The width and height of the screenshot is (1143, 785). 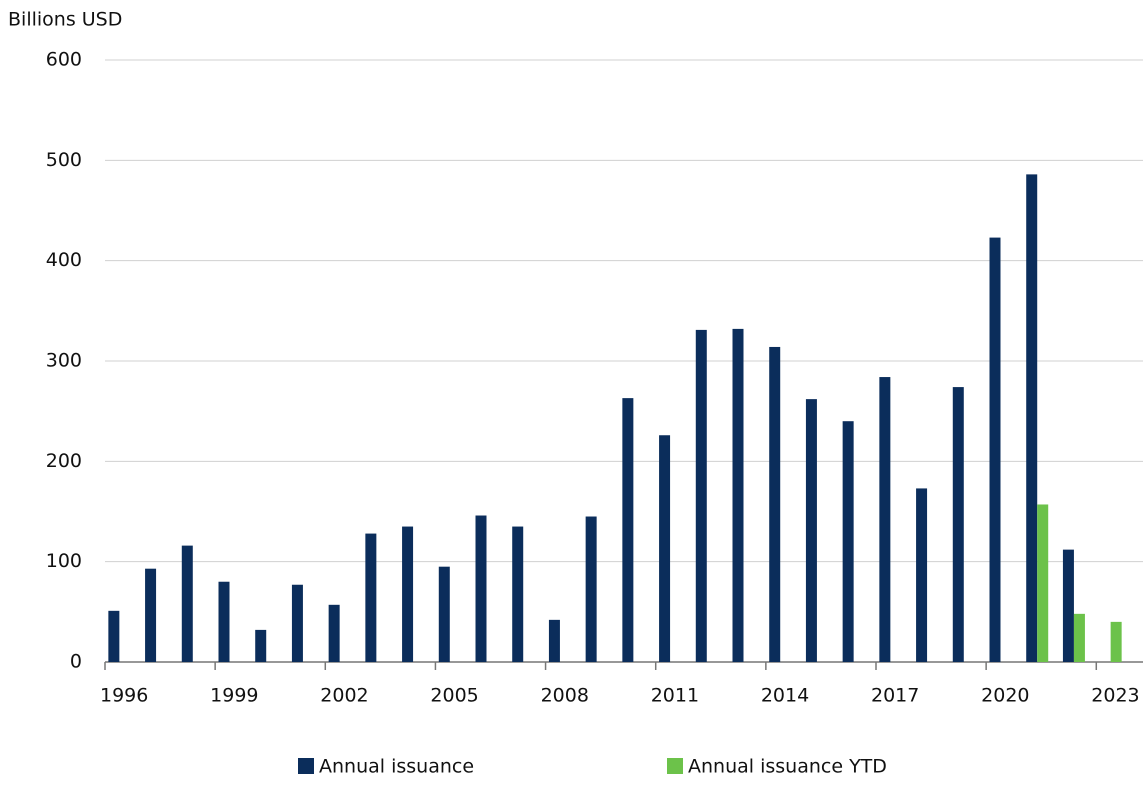 I want to click on y-tick-label: 0, so click(x=76, y=662).